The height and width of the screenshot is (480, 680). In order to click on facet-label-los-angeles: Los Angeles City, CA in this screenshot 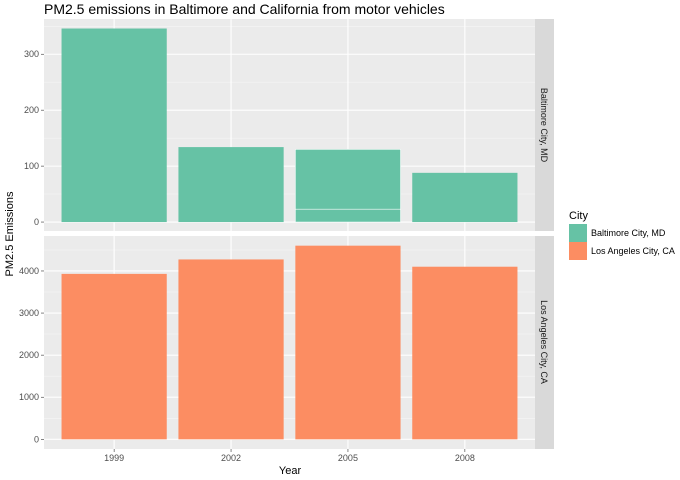, I will do `click(544, 342)`.